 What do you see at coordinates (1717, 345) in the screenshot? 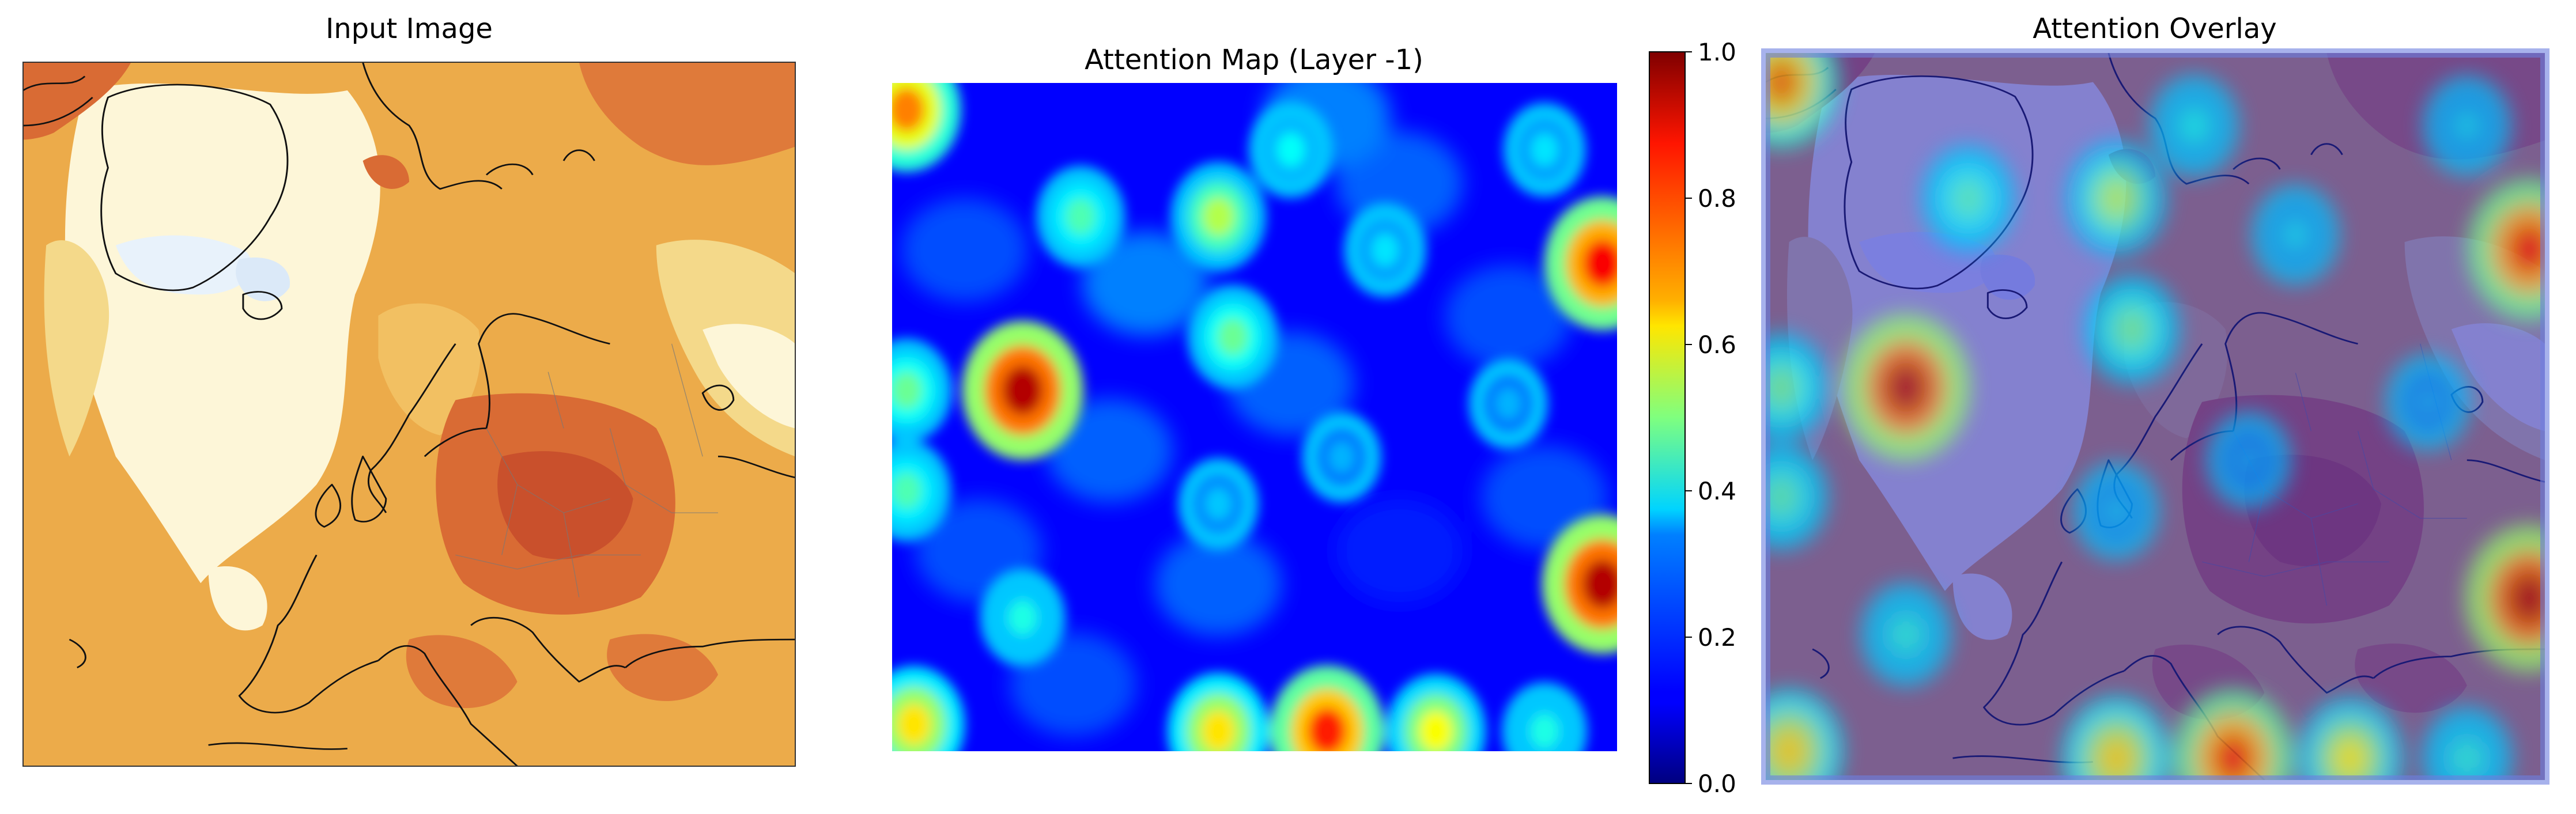
I see `colorbar-tick-label: 0.6` at bounding box center [1717, 345].